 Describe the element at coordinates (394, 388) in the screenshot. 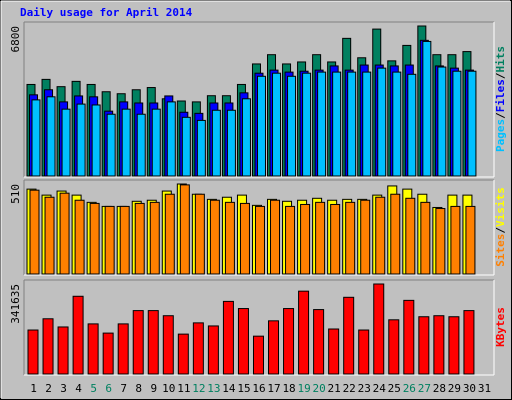

I see `x-tick-label: 25` at that location.